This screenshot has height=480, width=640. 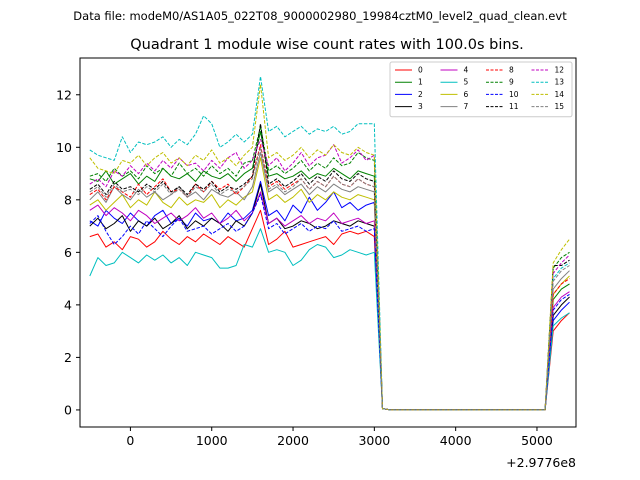 I want to click on x-tick-label: 5000, so click(x=537, y=440).